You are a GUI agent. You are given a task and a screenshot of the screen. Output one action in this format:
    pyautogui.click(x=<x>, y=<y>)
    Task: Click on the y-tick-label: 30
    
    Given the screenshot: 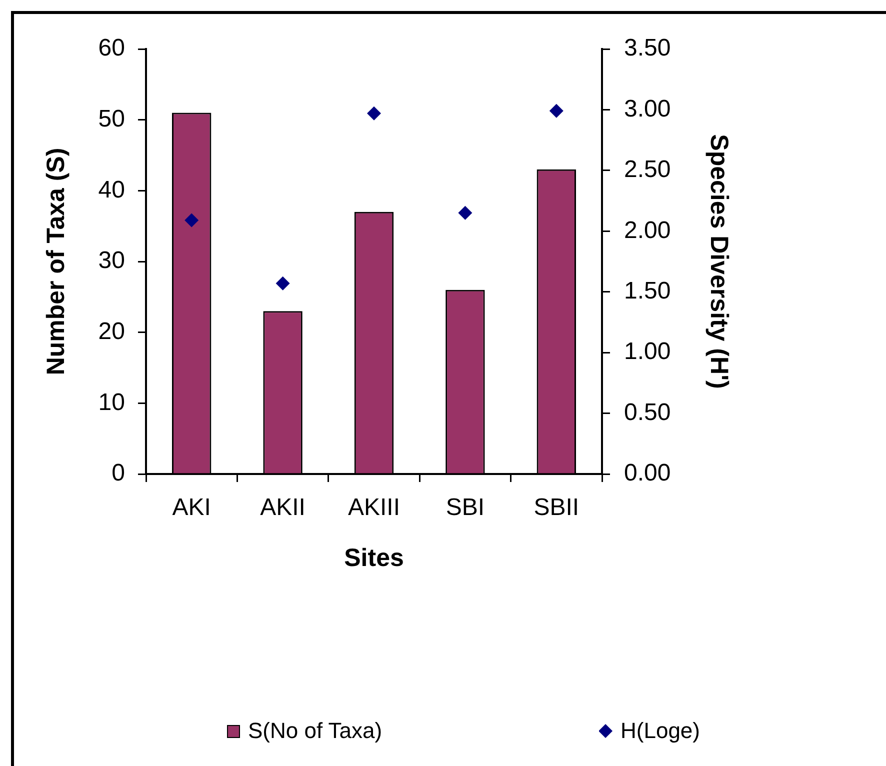 What is the action you would take?
    pyautogui.click(x=111, y=260)
    